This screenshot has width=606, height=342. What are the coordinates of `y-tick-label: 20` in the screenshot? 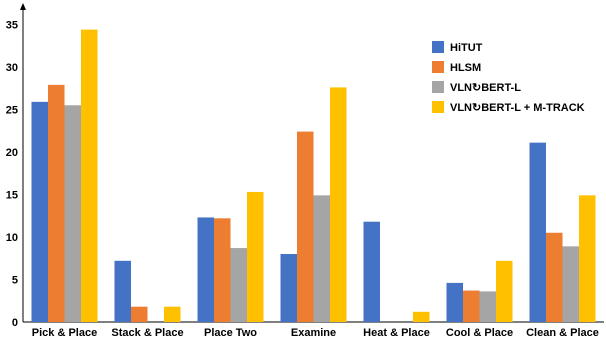 It's located at (12, 153).